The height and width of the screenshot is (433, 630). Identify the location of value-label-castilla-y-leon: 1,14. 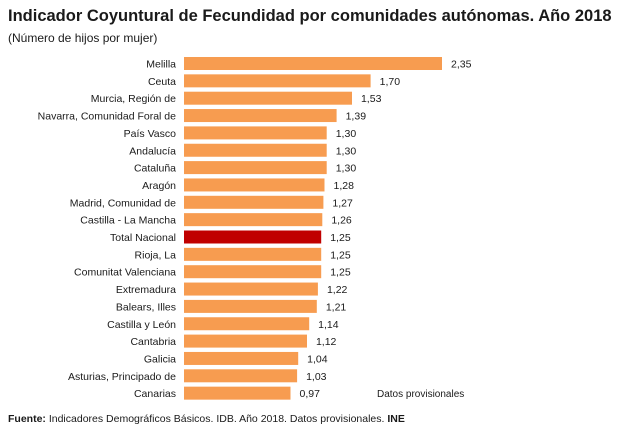
(328, 325).